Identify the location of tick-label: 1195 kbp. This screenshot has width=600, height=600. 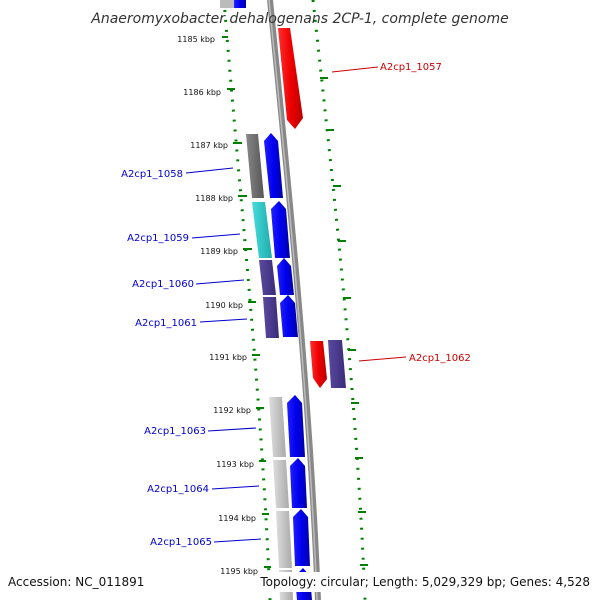
(239, 571).